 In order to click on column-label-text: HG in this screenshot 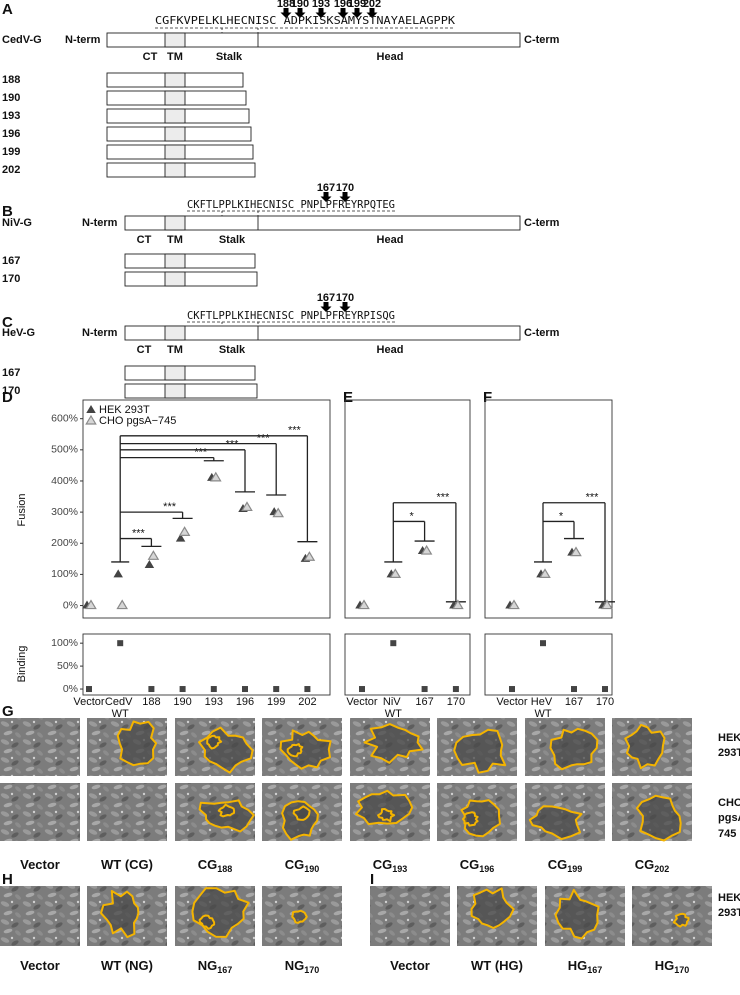, I will do `click(578, 965)`.